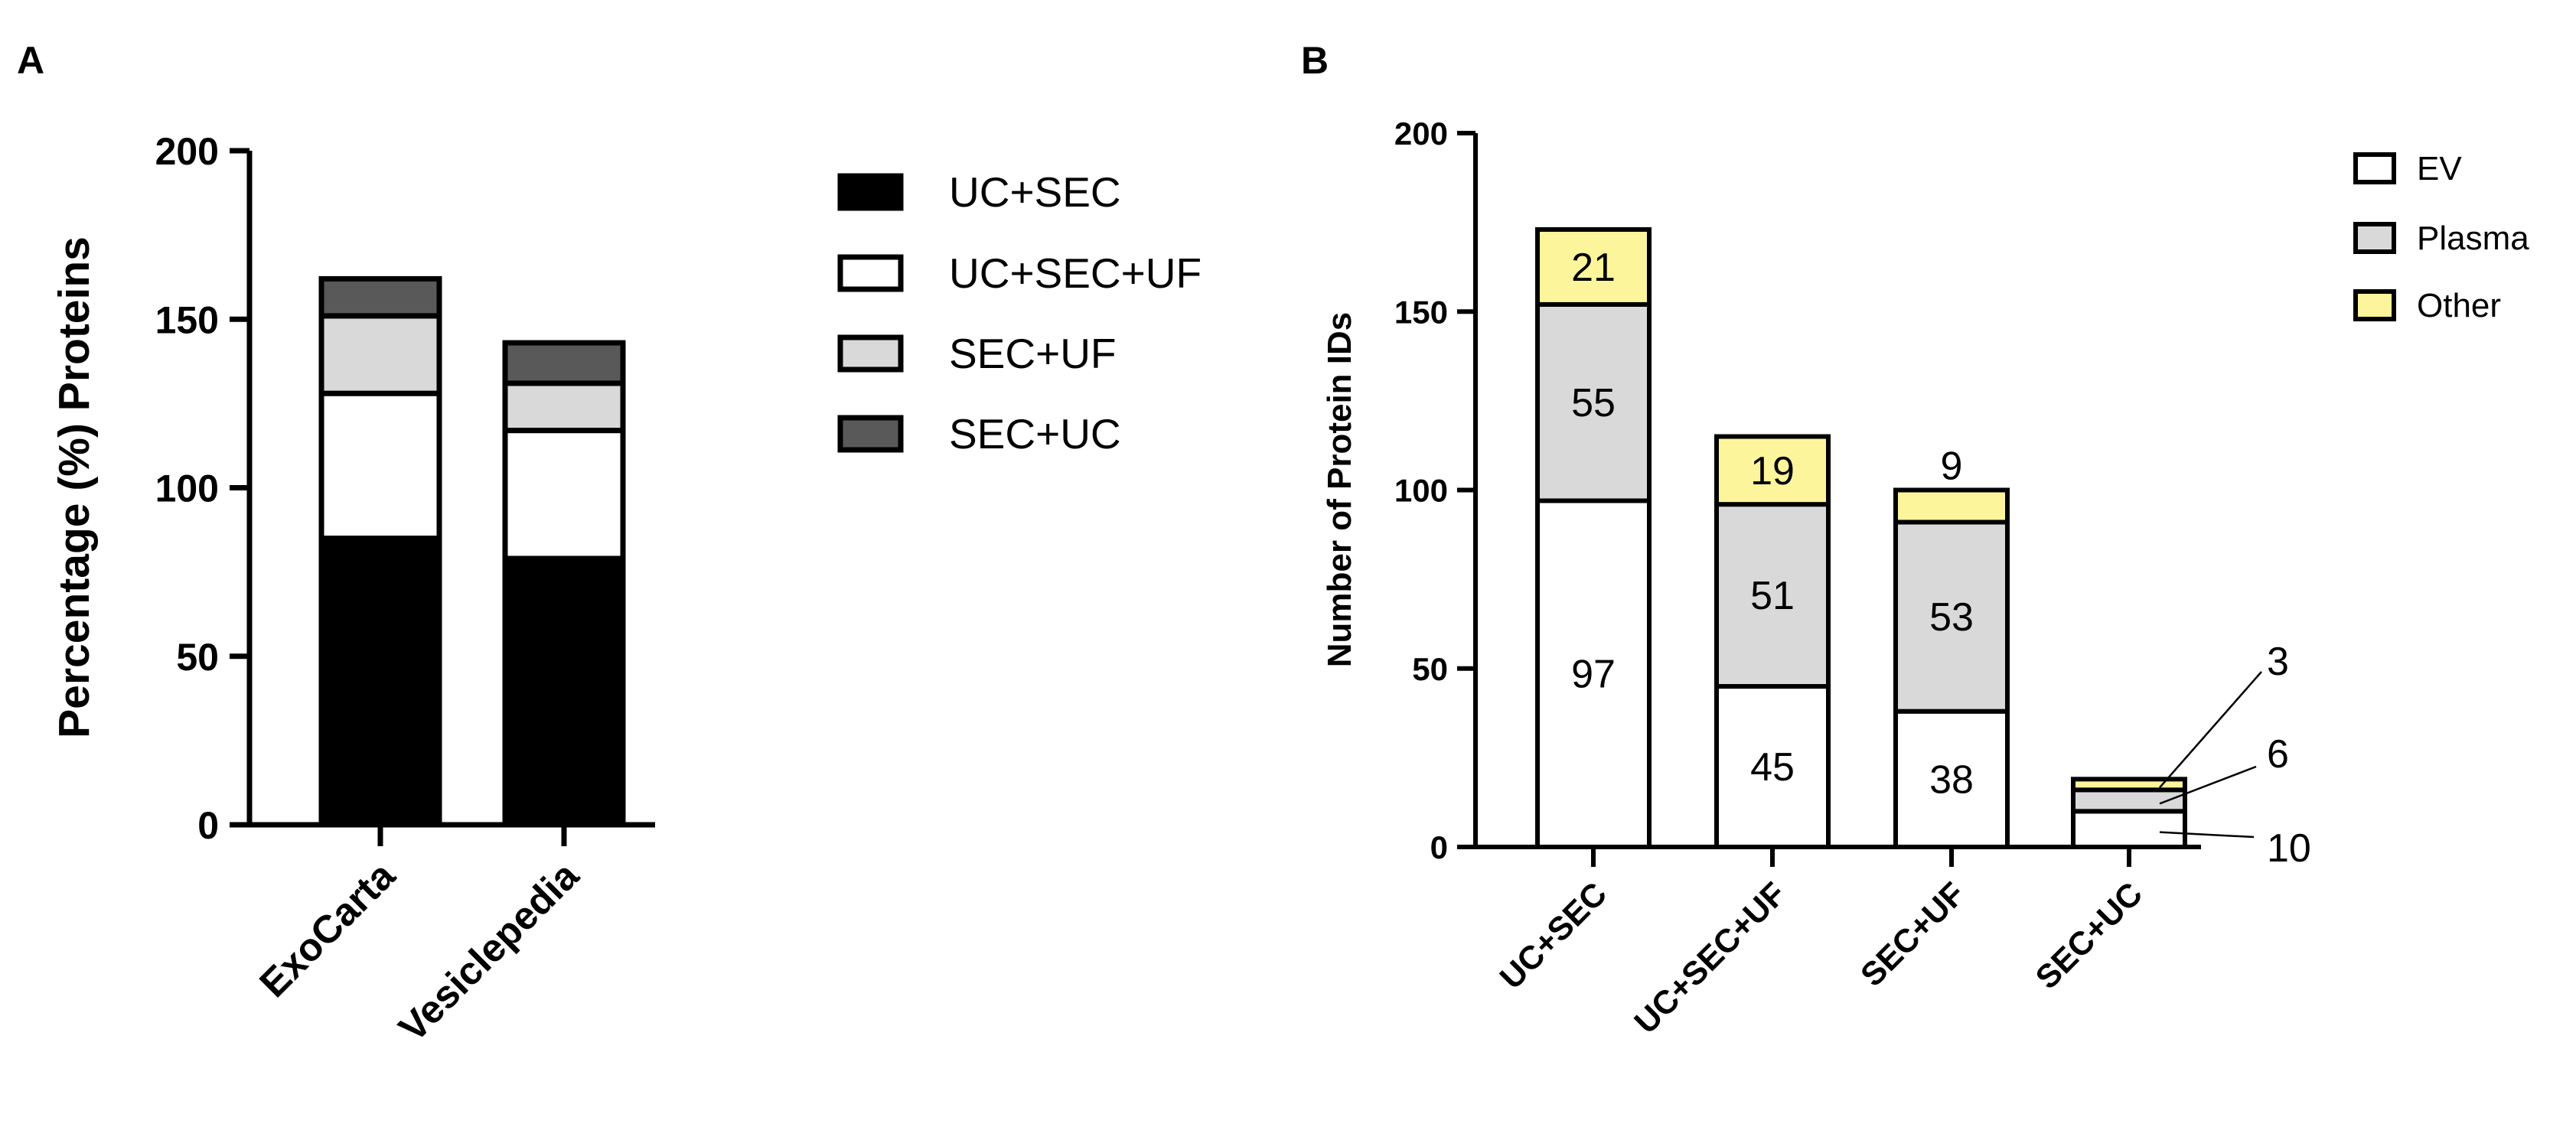 This screenshot has width=2576, height=1140. What do you see at coordinates (871, 273) in the screenshot?
I see `legend-swatch-uc-sec-uf` at bounding box center [871, 273].